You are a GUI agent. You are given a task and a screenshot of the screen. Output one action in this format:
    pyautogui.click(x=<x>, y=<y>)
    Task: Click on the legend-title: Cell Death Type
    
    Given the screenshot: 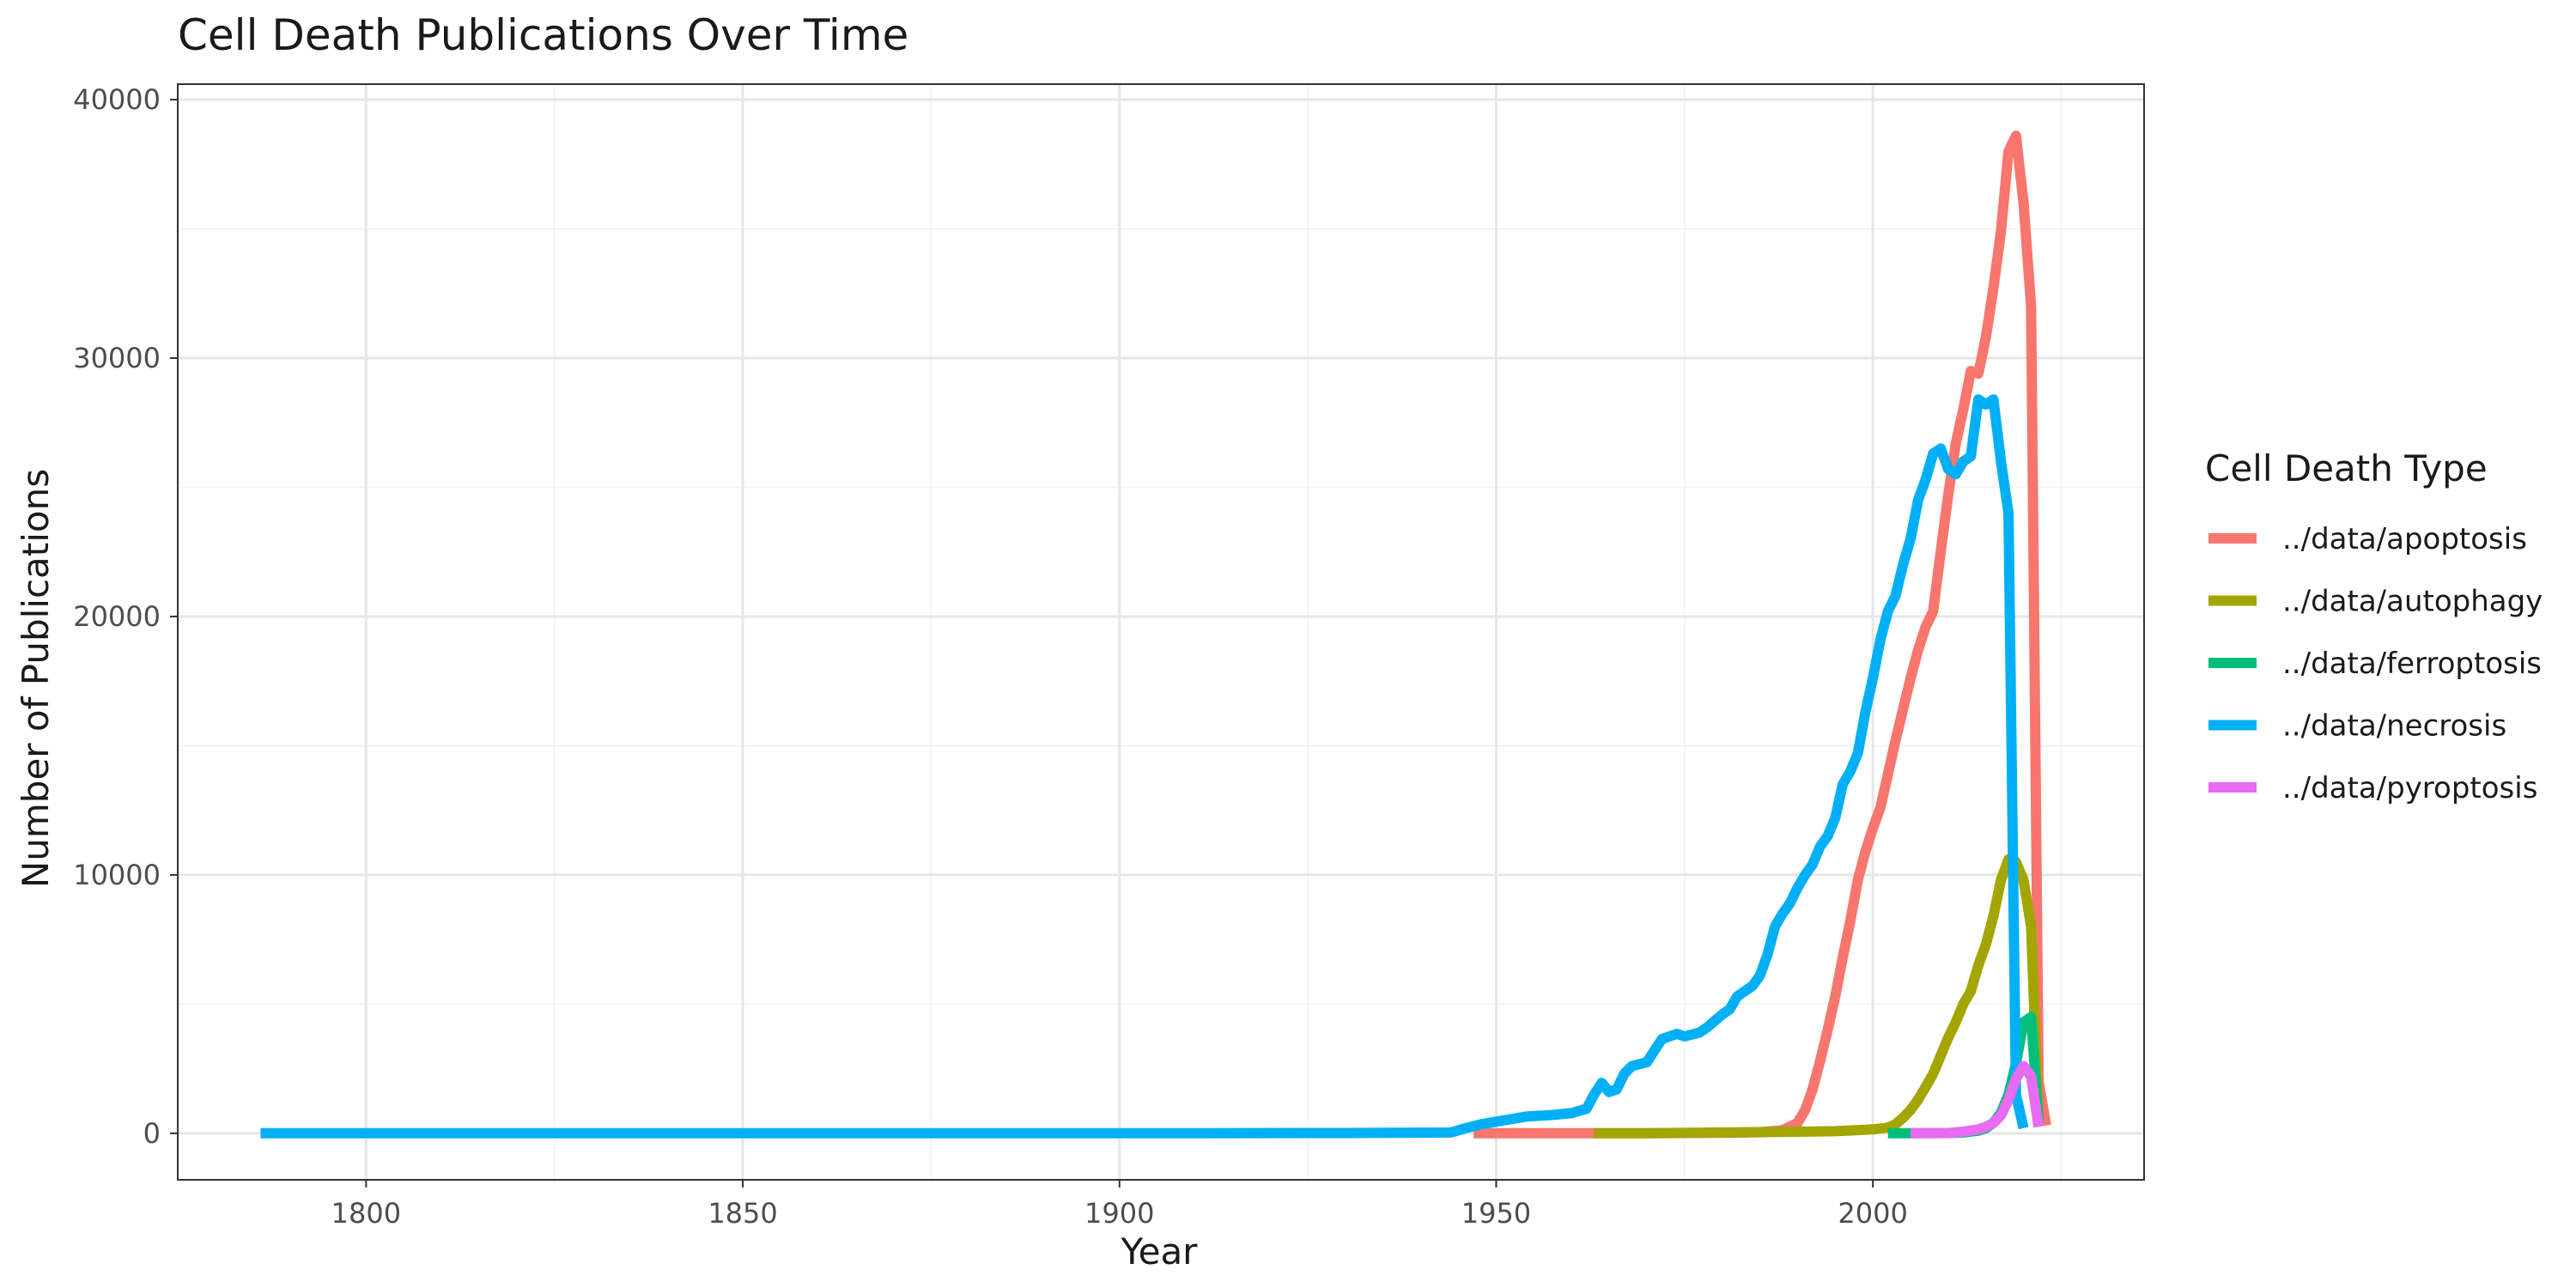 What is the action you would take?
    pyautogui.click(x=2346, y=468)
    